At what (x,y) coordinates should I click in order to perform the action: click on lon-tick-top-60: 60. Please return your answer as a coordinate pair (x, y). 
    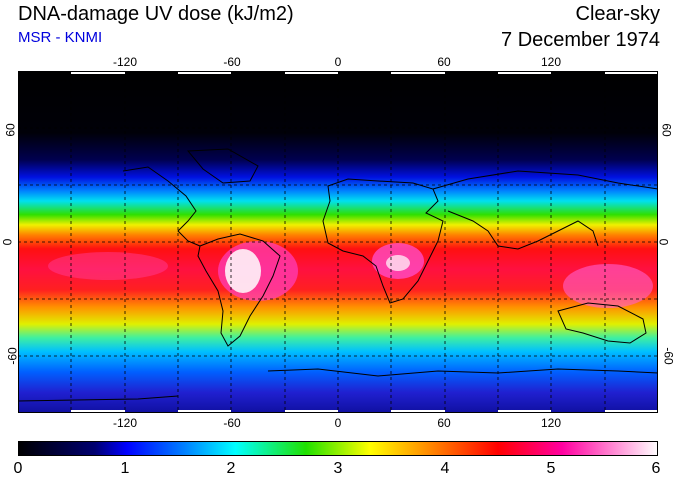
    Looking at the image, I should click on (444, 62).